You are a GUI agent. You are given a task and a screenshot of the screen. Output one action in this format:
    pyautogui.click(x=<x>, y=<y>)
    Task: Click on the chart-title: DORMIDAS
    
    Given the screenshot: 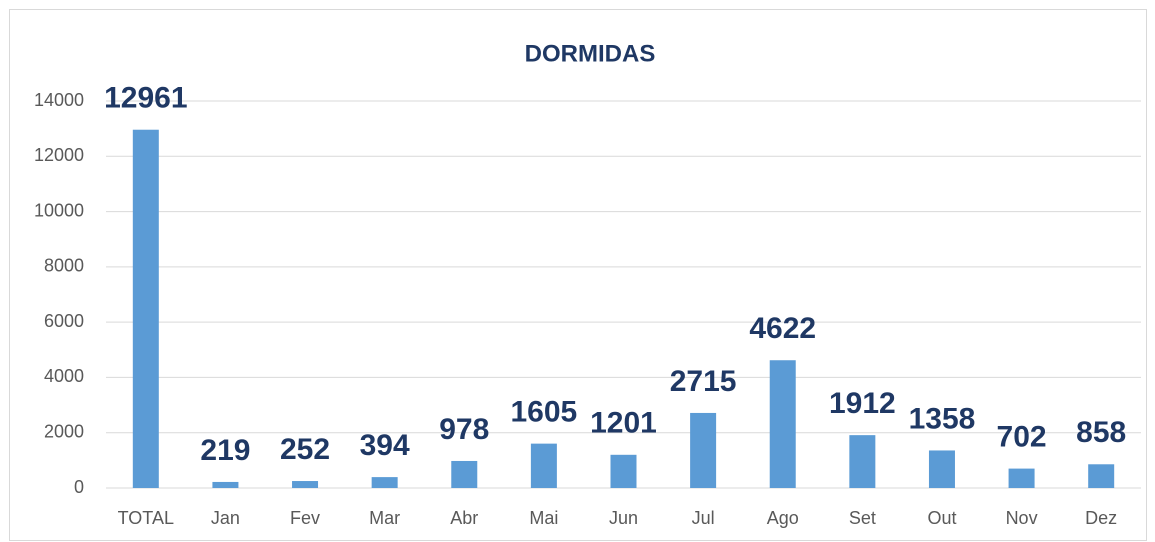 What is the action you would take?
    pyautogui.click(x=590, y=53)
    